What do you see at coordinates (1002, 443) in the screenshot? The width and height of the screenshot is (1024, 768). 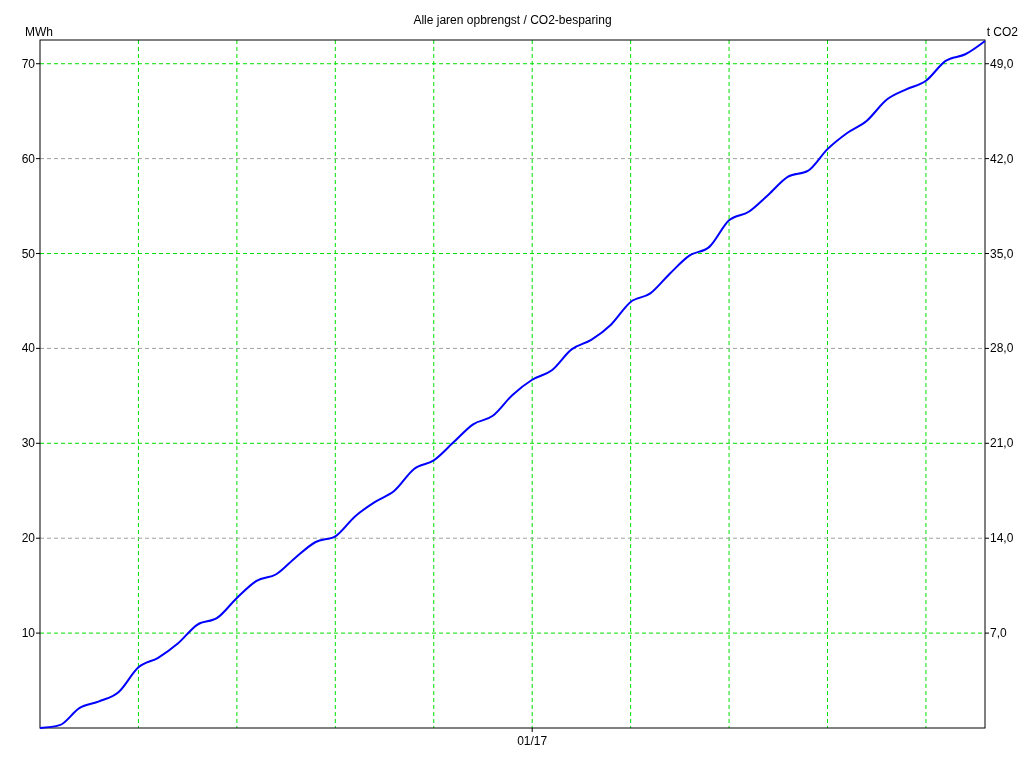 I see `y2-tick-label: 21,0` at bounding box center [1002, 443].